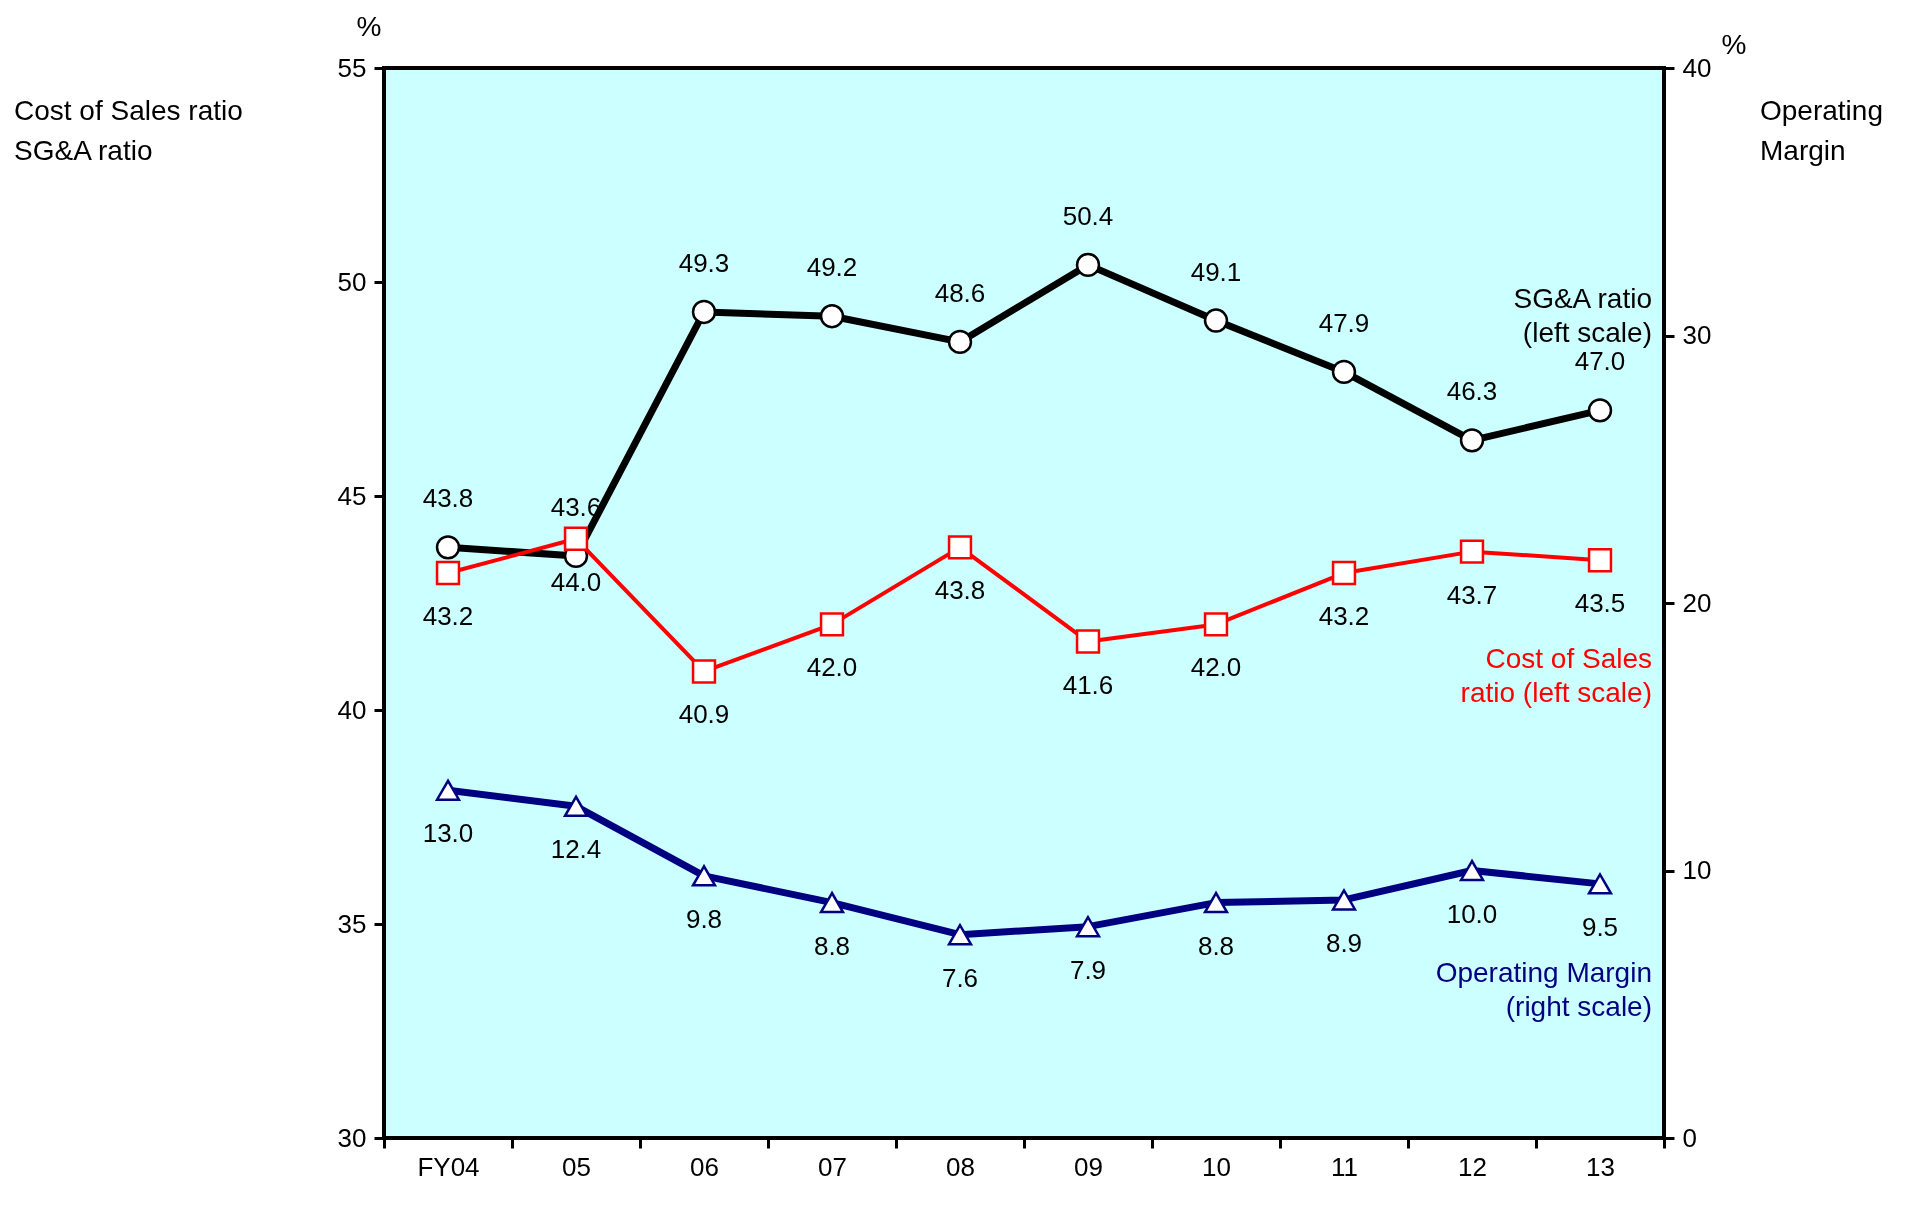 Image resolution: width=1932 pixels, height=1222 pixels. Describe the element at coordinates (576, 581) in the screenshot. I see `data-label: 44.0` at that location.